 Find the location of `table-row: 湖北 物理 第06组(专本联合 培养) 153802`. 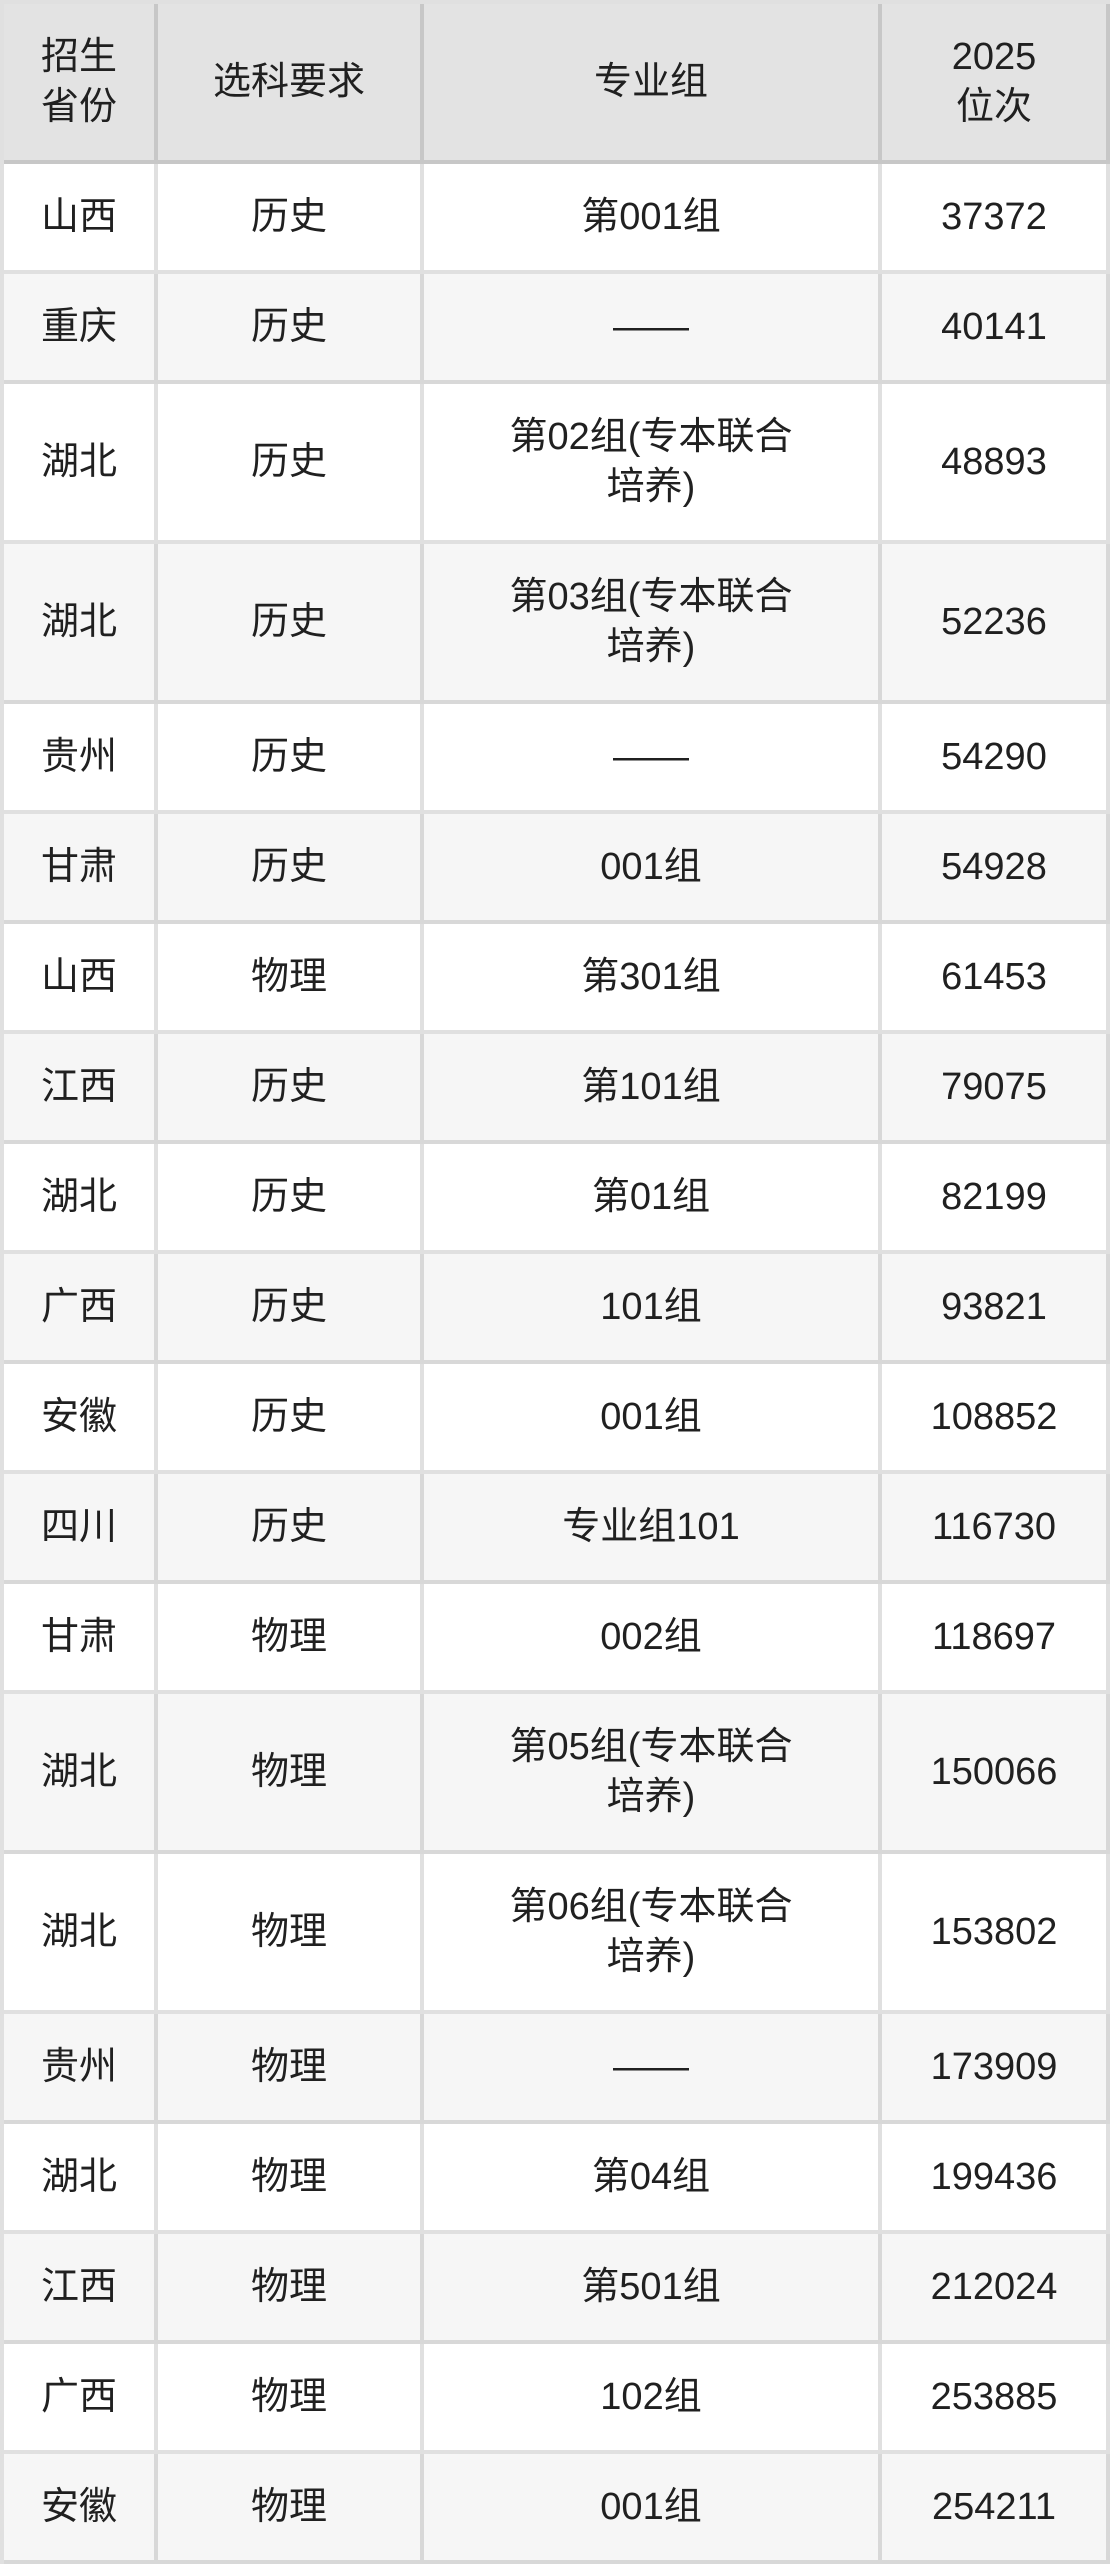

table-row: 湖北 物理 第06组(专本联合 培养) 153802 is located at coordinates (557, 1934).